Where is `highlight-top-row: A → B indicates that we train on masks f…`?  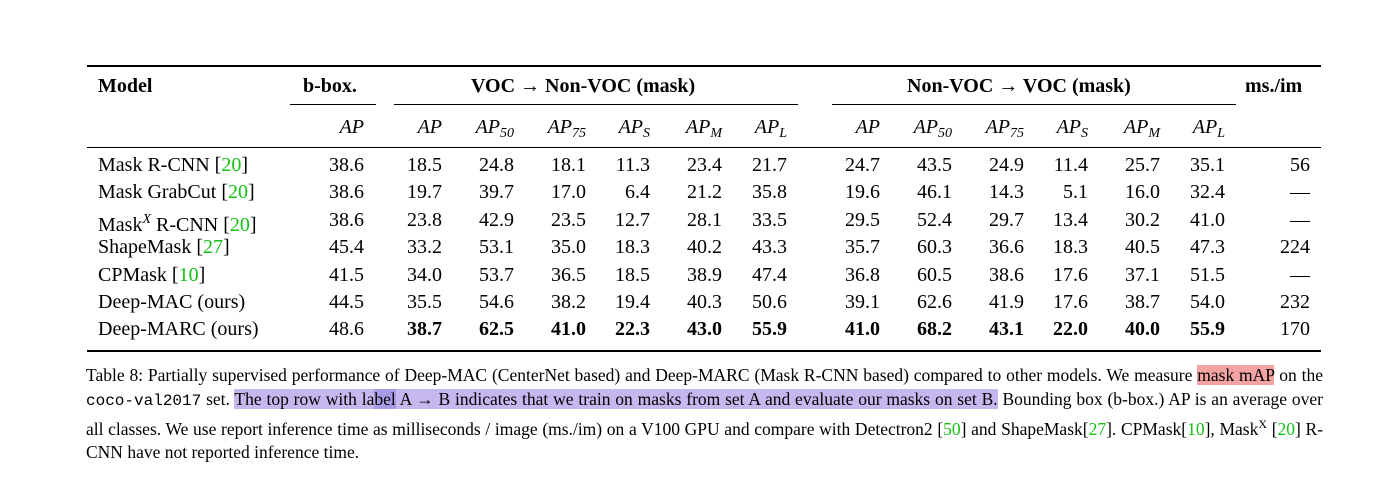
highlight-top-row: A → B indicates that we train on masks f… is located at coordinates (696, 398).